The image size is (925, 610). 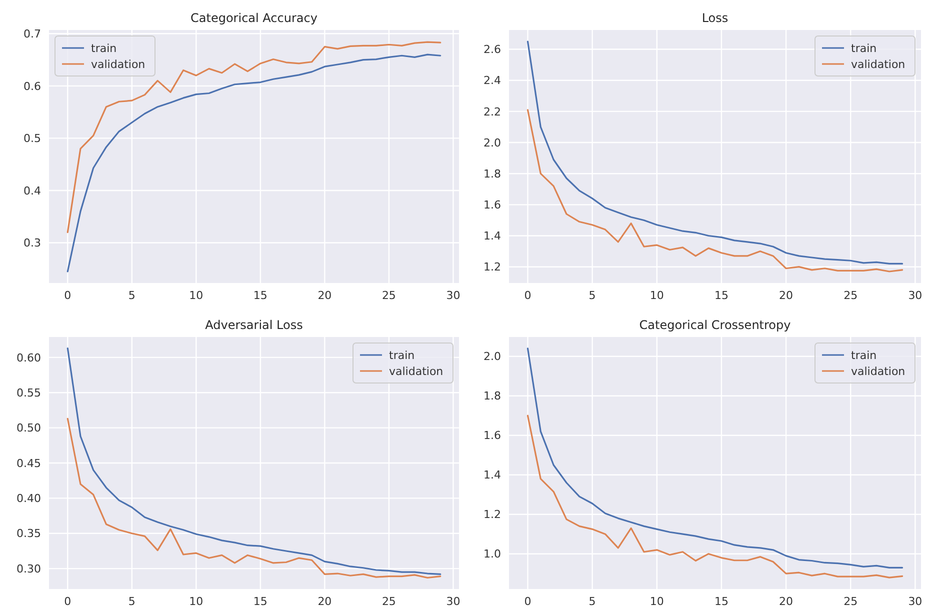 I want to click on y-tick-label: 0.4, so click(x=32, y=191).